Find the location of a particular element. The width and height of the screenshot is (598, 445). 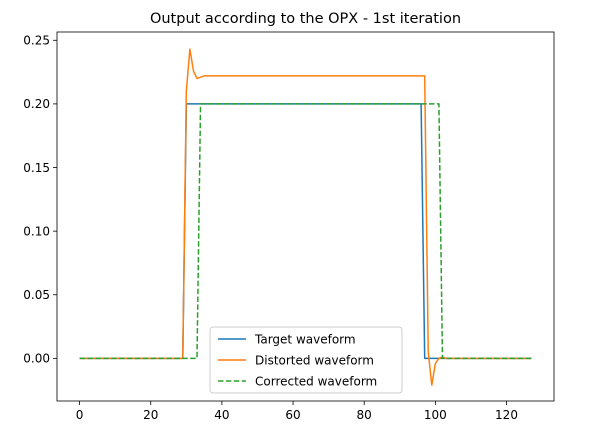

legend-box is located at coordinates (306, 360).